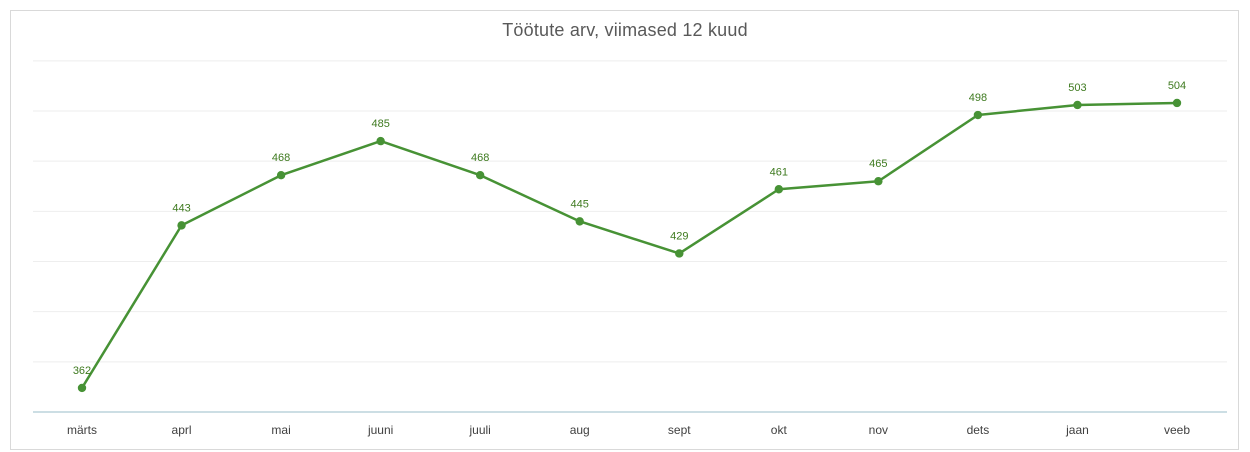 This screenshot has height=452, width=1250. I want to click on data-label: 445, so click(580, 204).